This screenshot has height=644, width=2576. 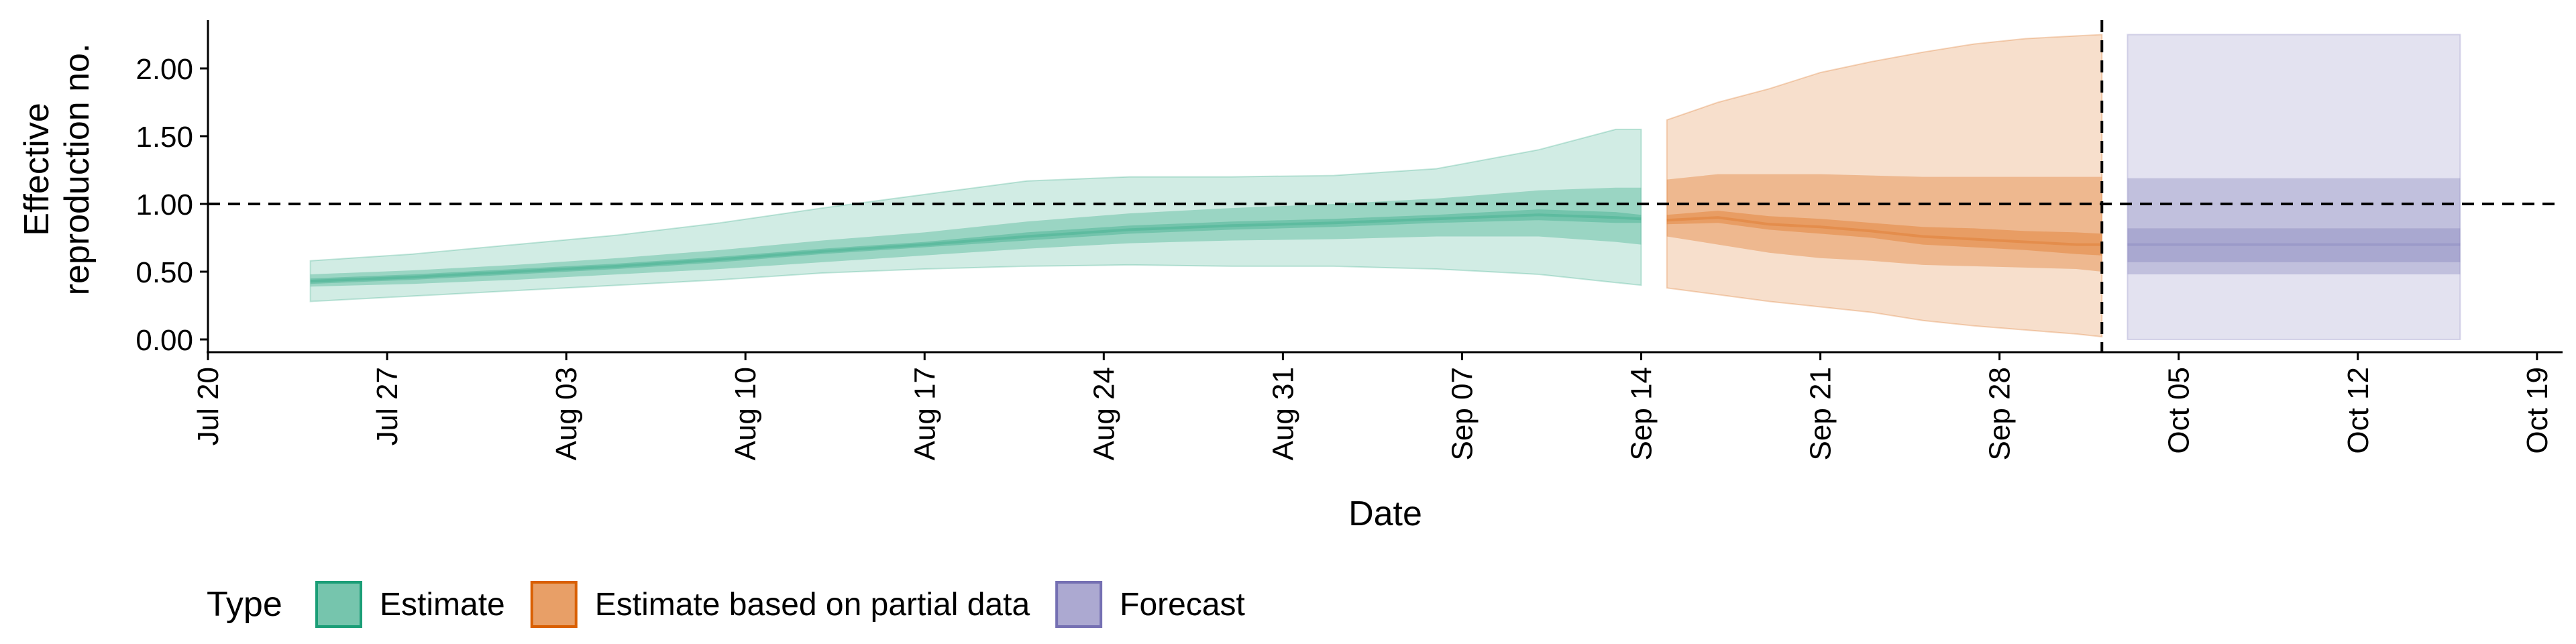 What do you see at coordinates (208, 406) in the screenshot?
I see `x-tick-label: Jul 20` at bounding box center [208, 406].